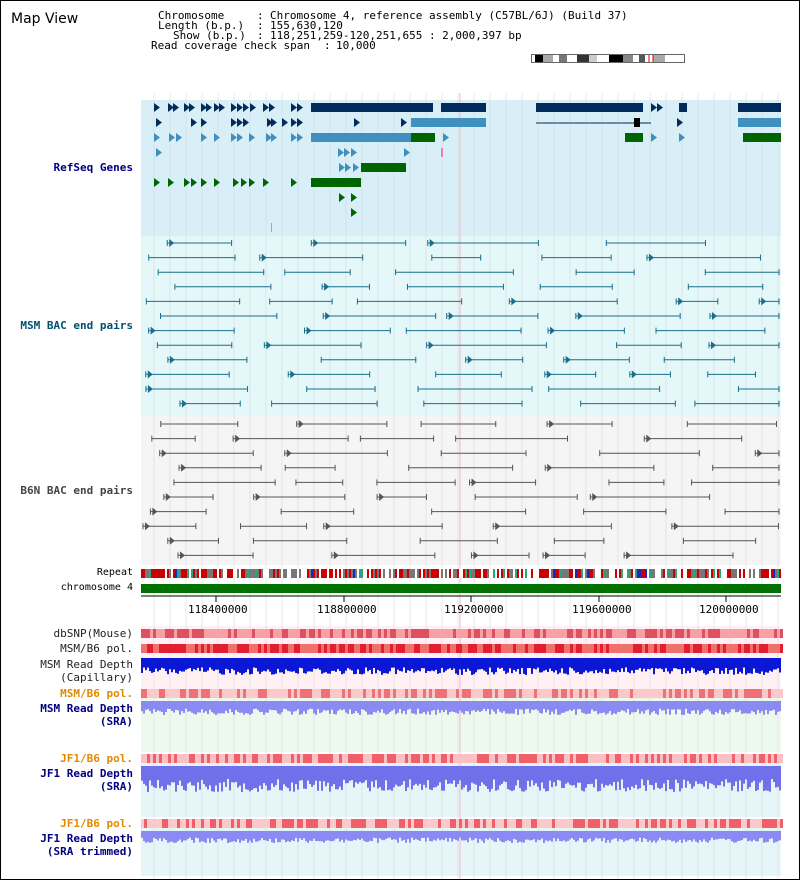 The width and height of the screenshot is (800, 880). Describe the element at coordinates (608, 58) in the screenshot. I see `chromosome-ideogram` at that location.